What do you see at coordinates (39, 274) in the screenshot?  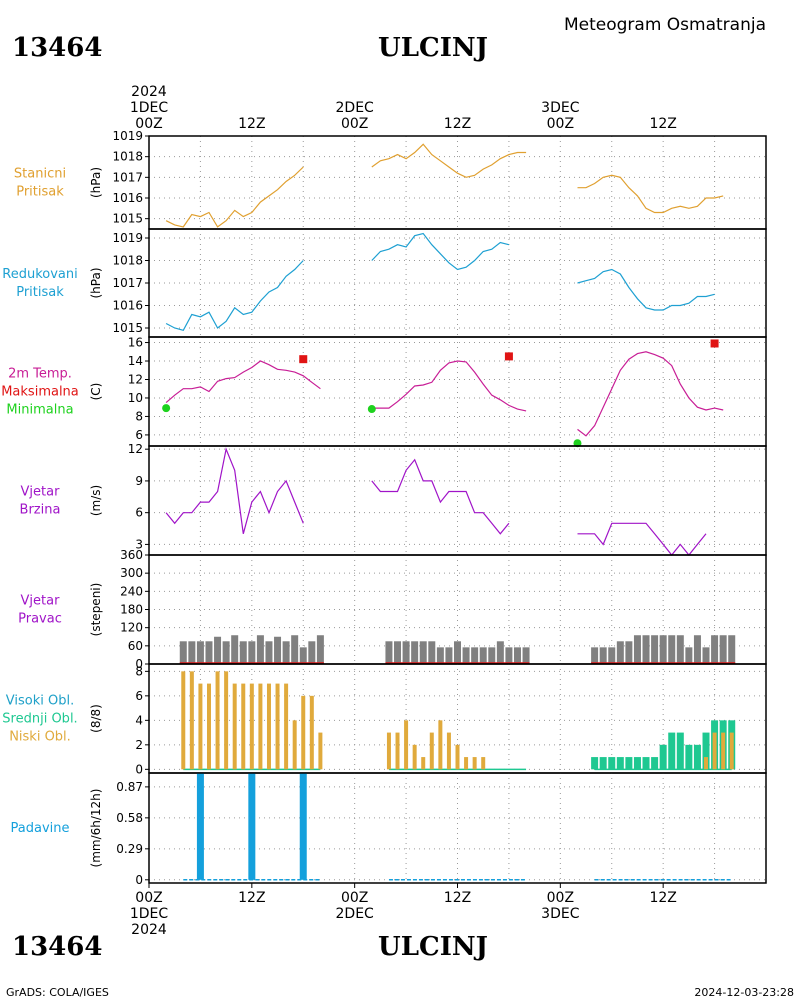 I see `panel-label: Redukovani` at bounding box center [39, 274].